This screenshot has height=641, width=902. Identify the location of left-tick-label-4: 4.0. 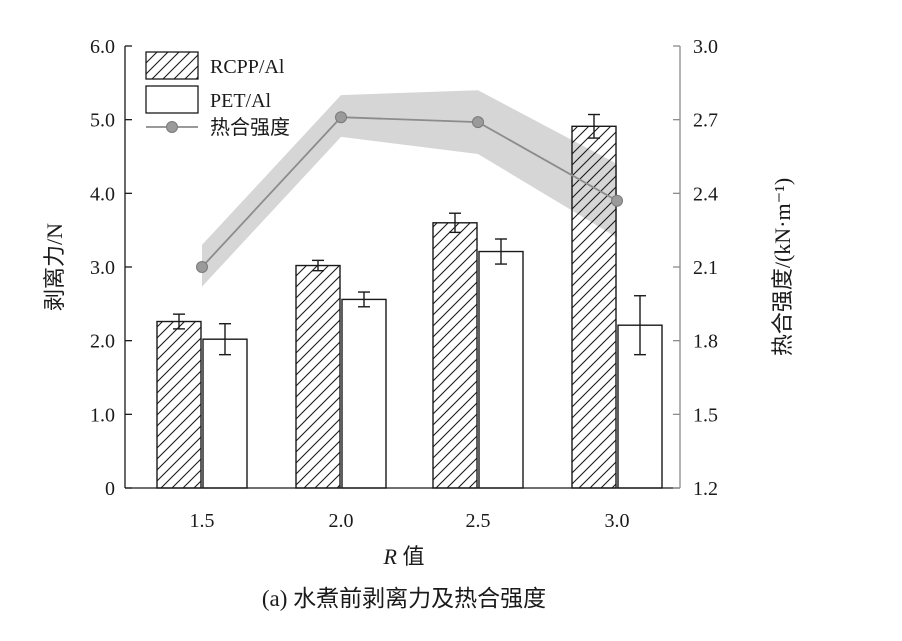
(102, 194).